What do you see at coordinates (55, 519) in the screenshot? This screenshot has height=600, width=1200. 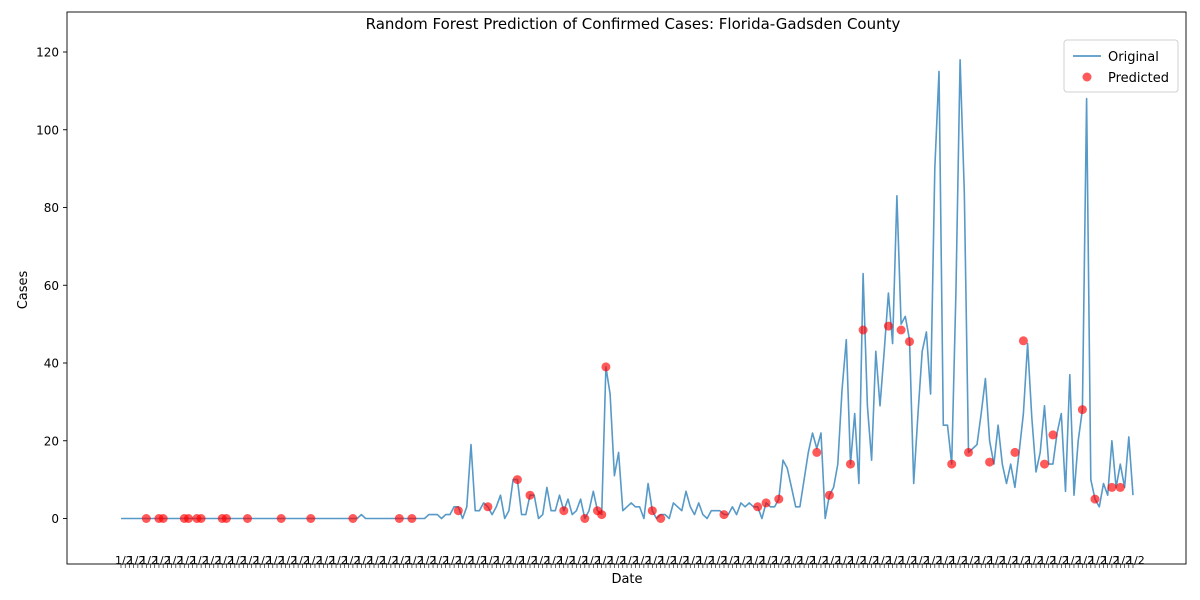 I see `y-tick-label: 0` at bounding box center [55, 519].